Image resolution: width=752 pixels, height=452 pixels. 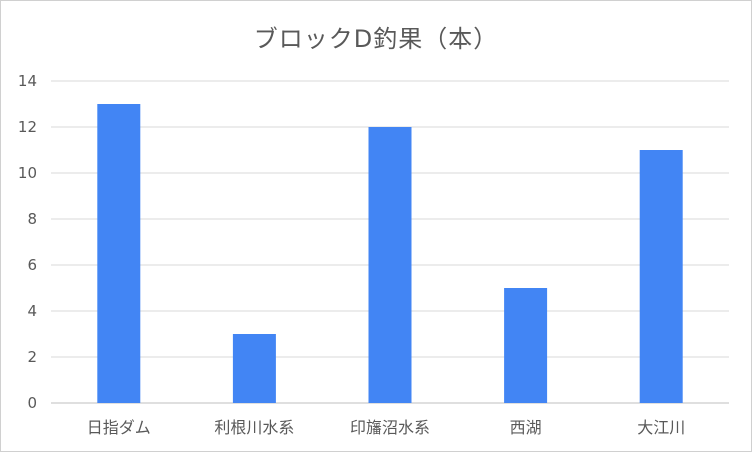 What do you see at coordinates (254, 427) in the screenshot?
I see `x-category-label: 利根川水系` at bounding box center [254, 427].